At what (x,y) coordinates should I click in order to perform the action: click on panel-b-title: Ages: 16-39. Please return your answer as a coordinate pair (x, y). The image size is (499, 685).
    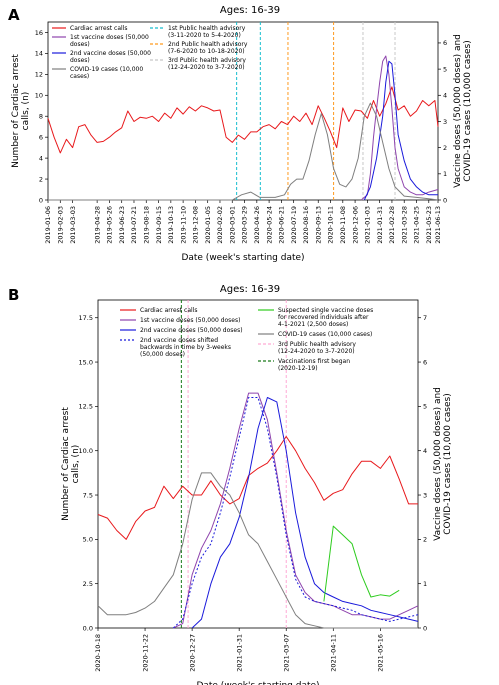
    Looking at the image, I should click on (250, 289).